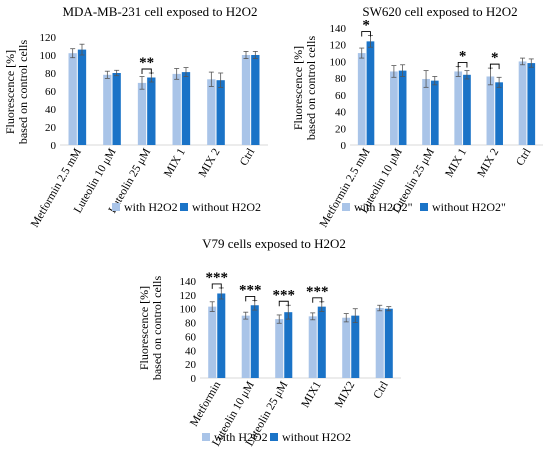 This screenshot has width=550, height=456. I want to click on chart-title: V79 cells exposed to H2O2, so click(274, 243).